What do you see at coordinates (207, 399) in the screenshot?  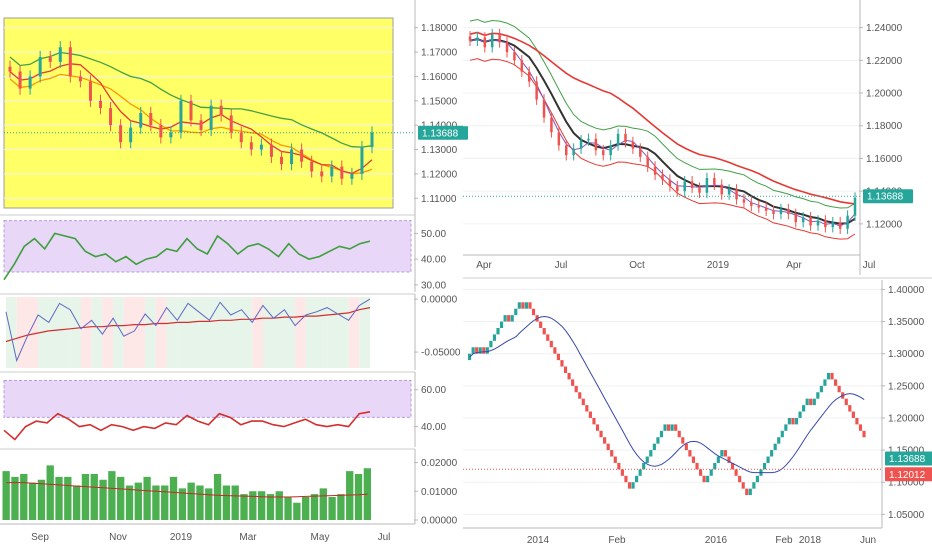 I see `stochastic-range-band` at bounding box center [207, 399].